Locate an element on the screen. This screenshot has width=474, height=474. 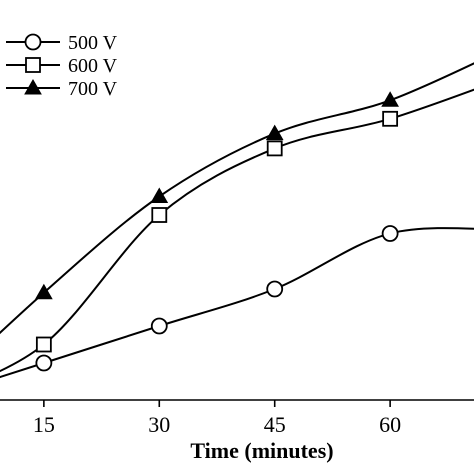
legend-label: 700 V is located at coordinates (93, 89).